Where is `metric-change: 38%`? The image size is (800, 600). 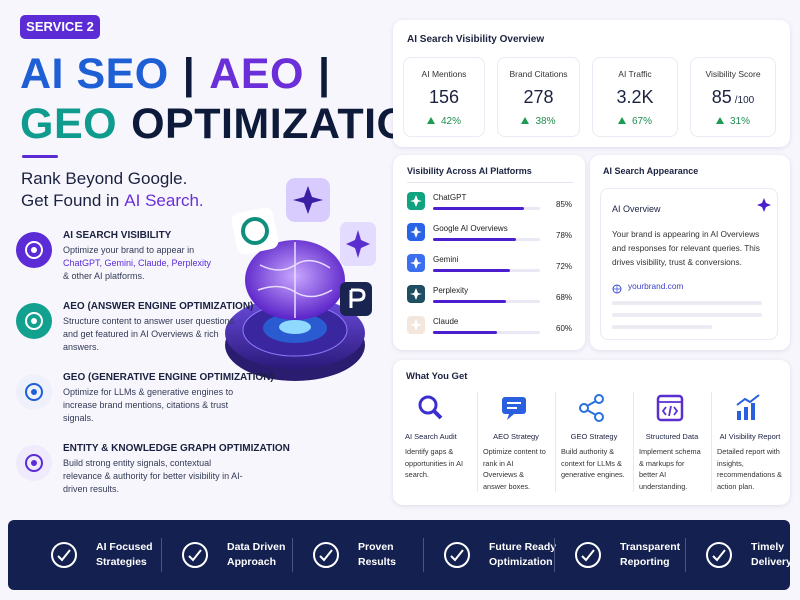 metric-change: 38% is located at coordinates (538, 121).